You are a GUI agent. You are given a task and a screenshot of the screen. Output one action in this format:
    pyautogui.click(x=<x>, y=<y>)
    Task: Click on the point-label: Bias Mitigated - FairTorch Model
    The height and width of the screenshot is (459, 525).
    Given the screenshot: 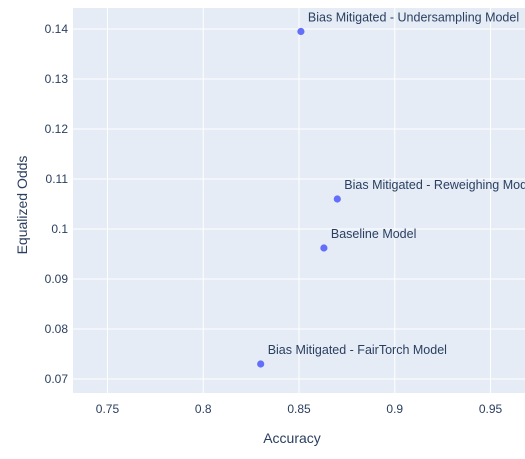 What is the action you would take?
    pyautogui.click(x=357, y=350)
    